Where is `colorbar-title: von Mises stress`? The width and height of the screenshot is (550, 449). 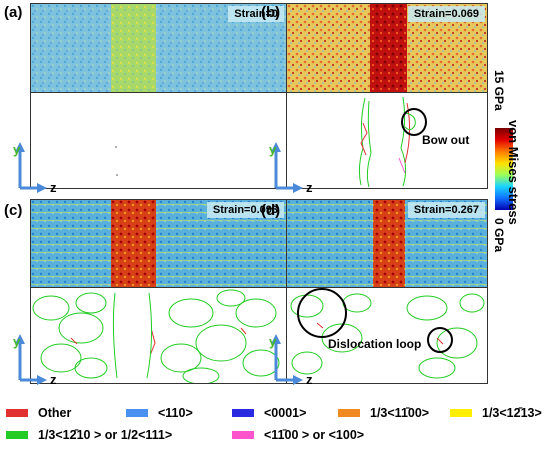
colorbar-title: von Mises stress is located at coordinates (513, 172).